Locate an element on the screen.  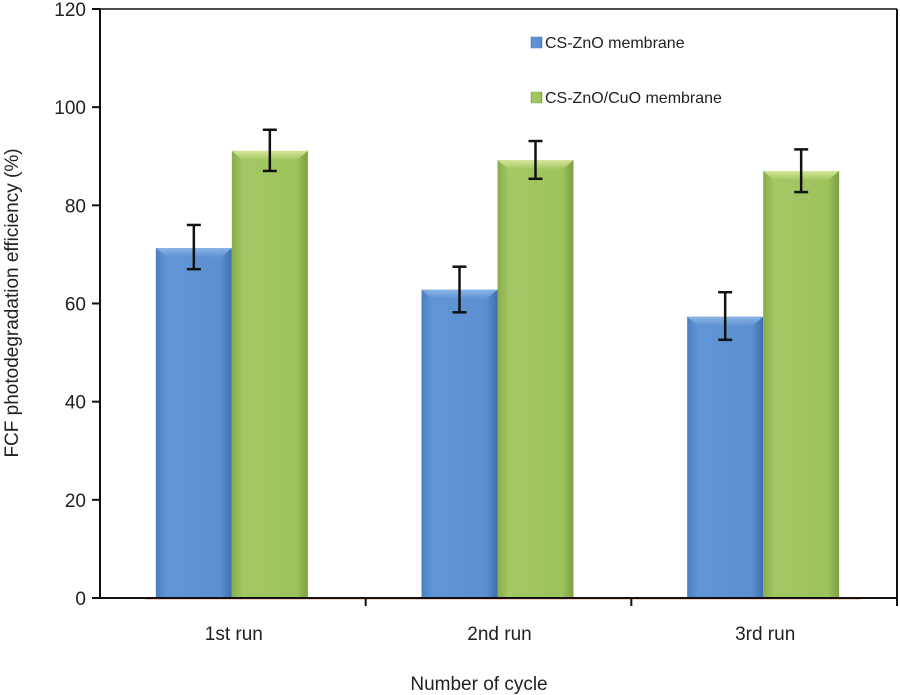
x-tick-label: 2nd run is located at coordinates (499, 634).